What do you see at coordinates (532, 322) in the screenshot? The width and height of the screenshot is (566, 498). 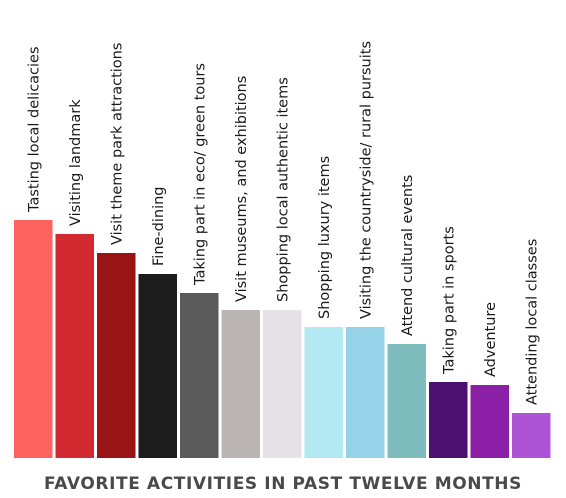 I see `category-label-13: Attending local classes` at bounding box center [532, 322].